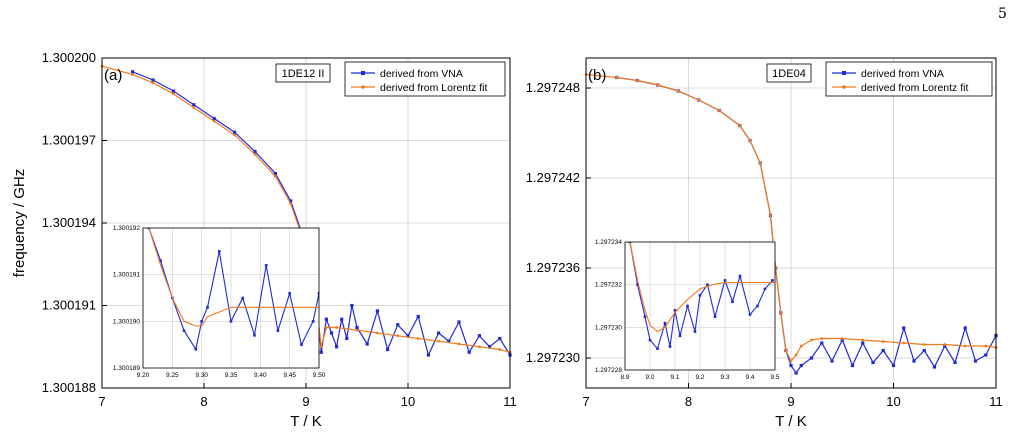 Image resolution: width=1018 pixels, height=437 pixels. I want to click on inset-series-line-lorentz-fit, so click(233, 277).